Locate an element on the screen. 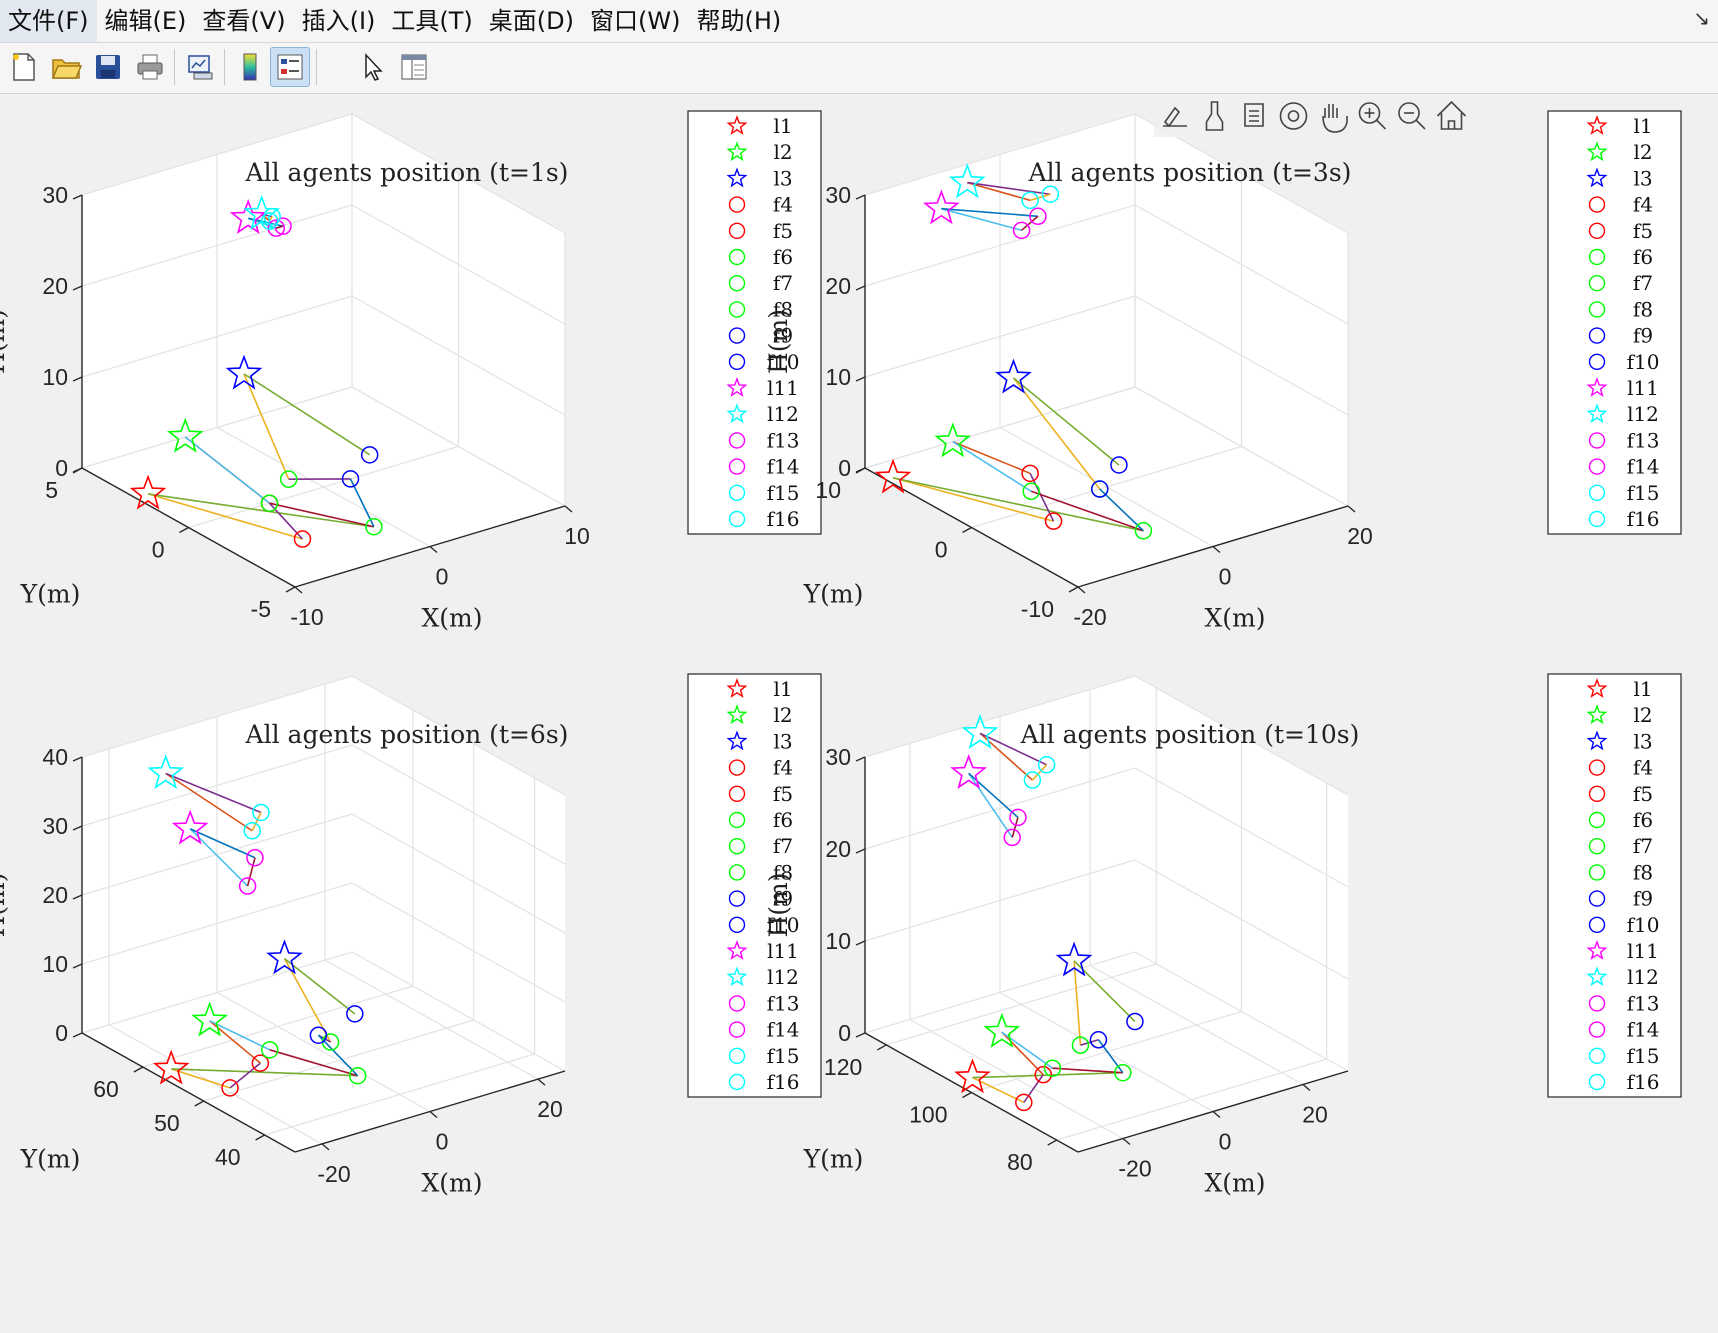 This screenshot has height=1333, width=1718. menu-window: 窗口(W) is located at coordinates (635, 21).